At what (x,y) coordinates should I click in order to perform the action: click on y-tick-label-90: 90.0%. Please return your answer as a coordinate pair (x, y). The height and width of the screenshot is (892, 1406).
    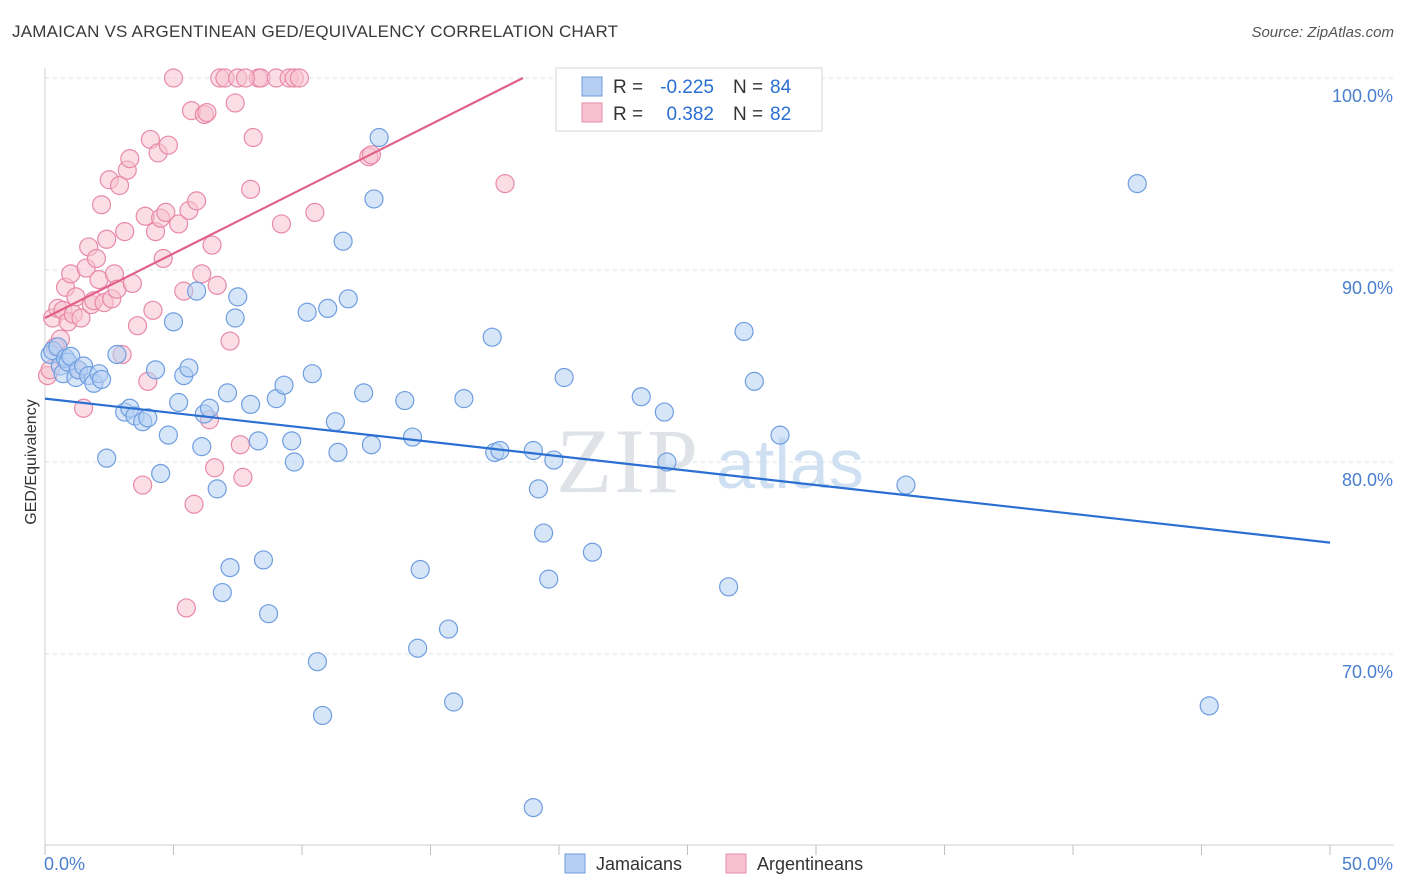
    Looking at the image, I should click on (1367, 288).